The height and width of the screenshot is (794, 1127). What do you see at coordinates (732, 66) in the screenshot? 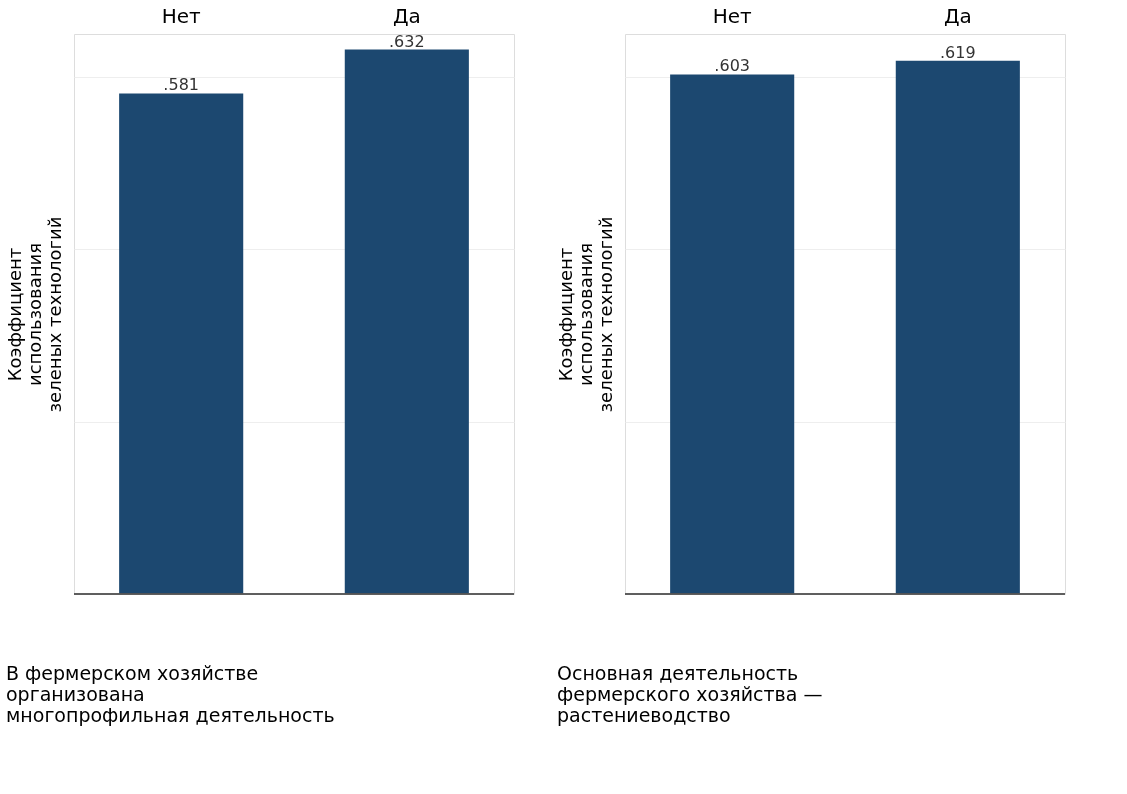
I see `data-label: .603` at bounding box center [732, 66].